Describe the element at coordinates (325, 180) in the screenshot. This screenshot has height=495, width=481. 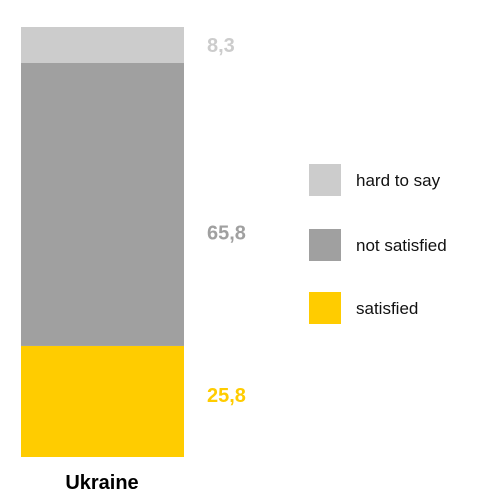
I see `legend-swatch-hard-to-say` at that location.